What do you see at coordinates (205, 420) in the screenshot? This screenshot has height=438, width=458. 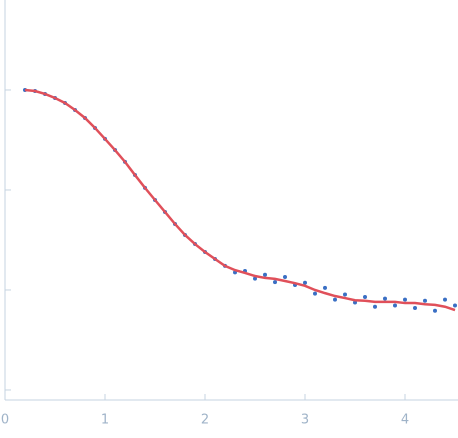 I see `x-tick-label: 2` at bounding box center [205, 420].